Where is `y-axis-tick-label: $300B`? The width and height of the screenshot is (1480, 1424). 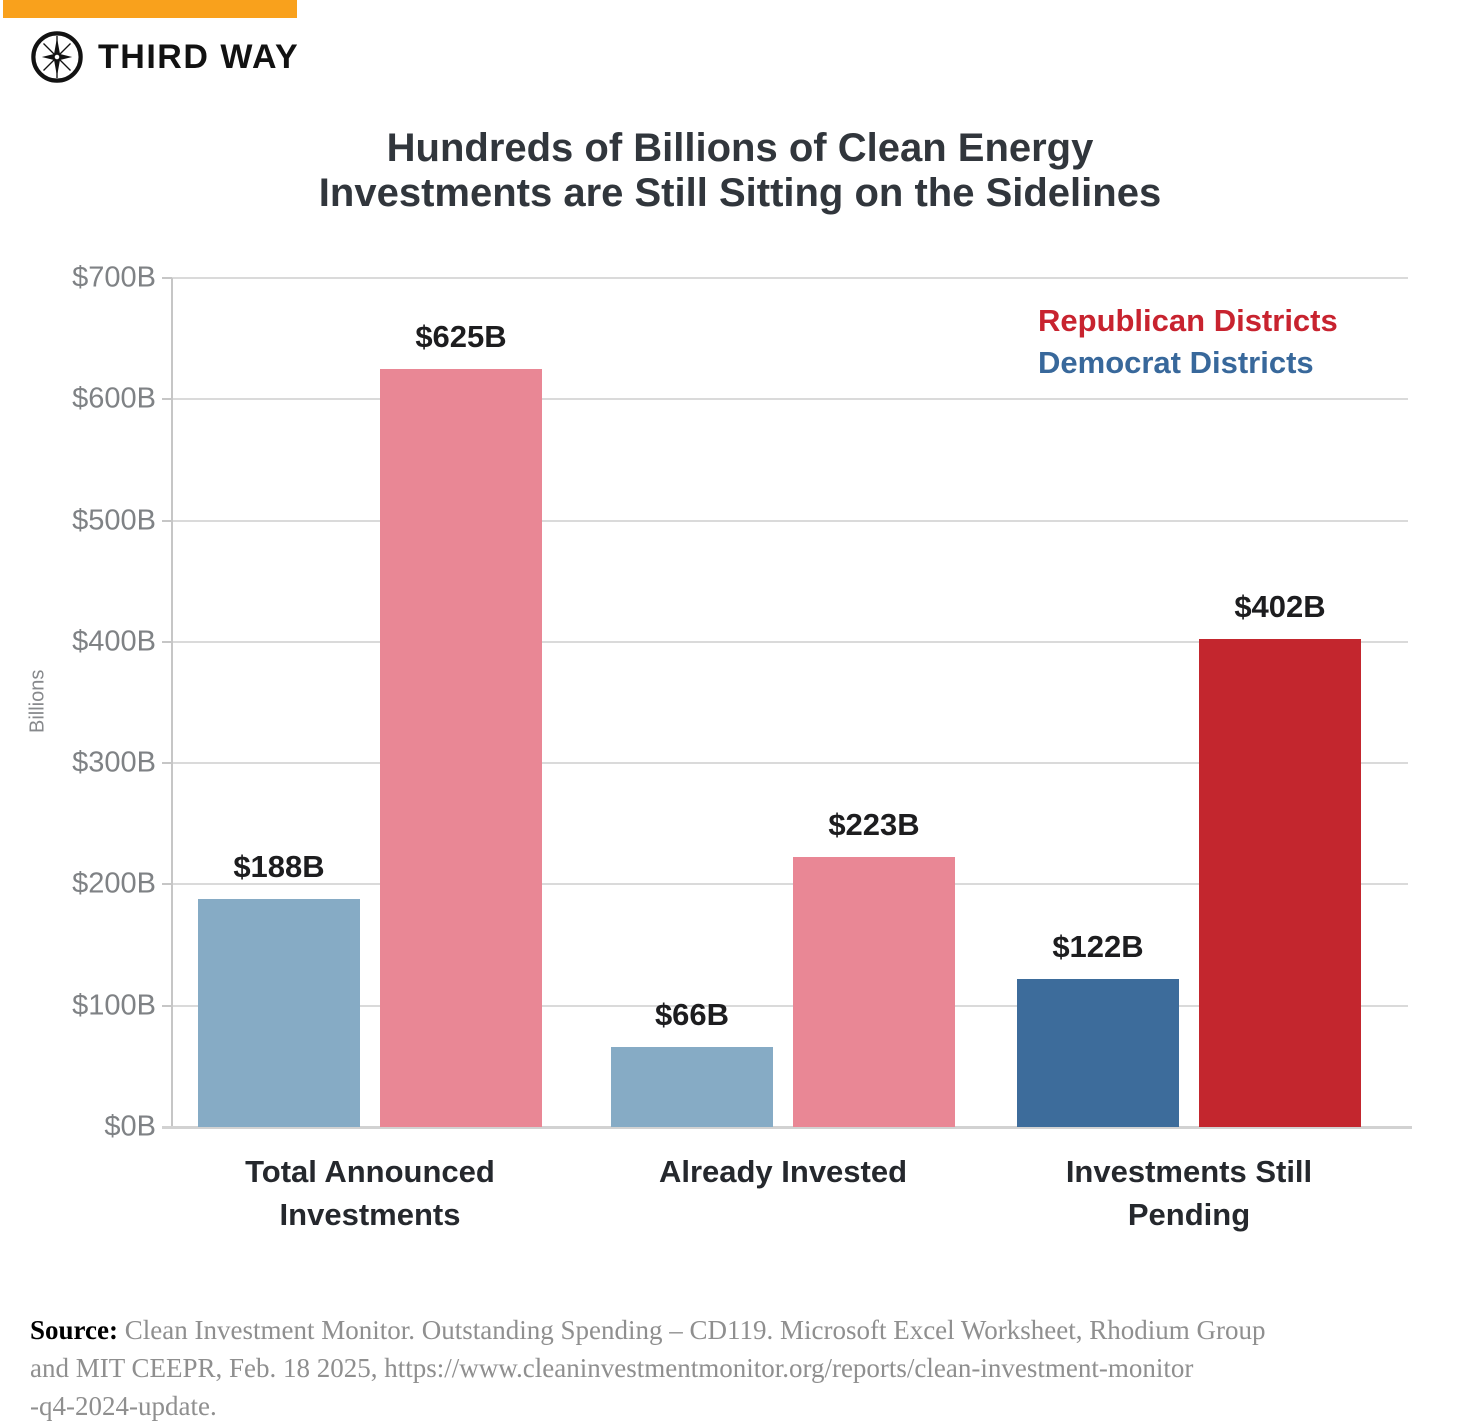
y-axis-tick-label: $300B is located at coordinates (114, 762).